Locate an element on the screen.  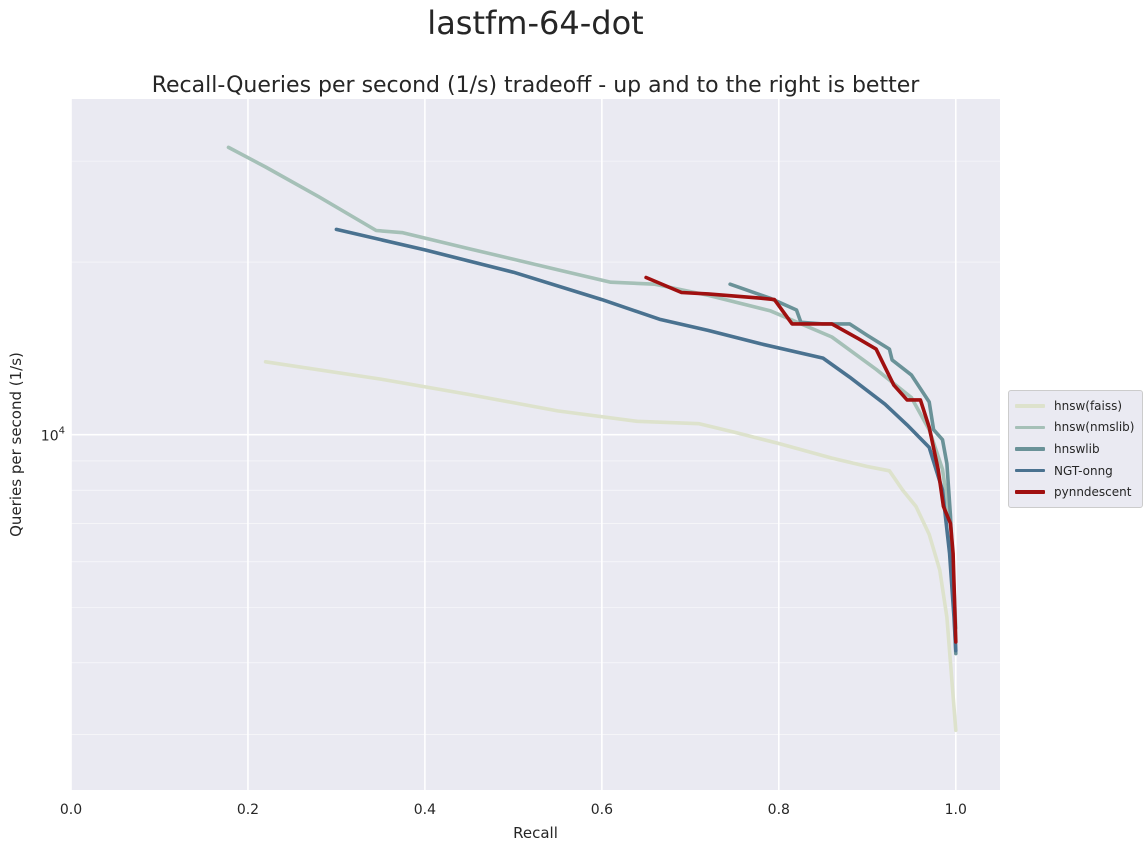
legend-item: hnsw(faiss) is located at coordinates (1075, 406).